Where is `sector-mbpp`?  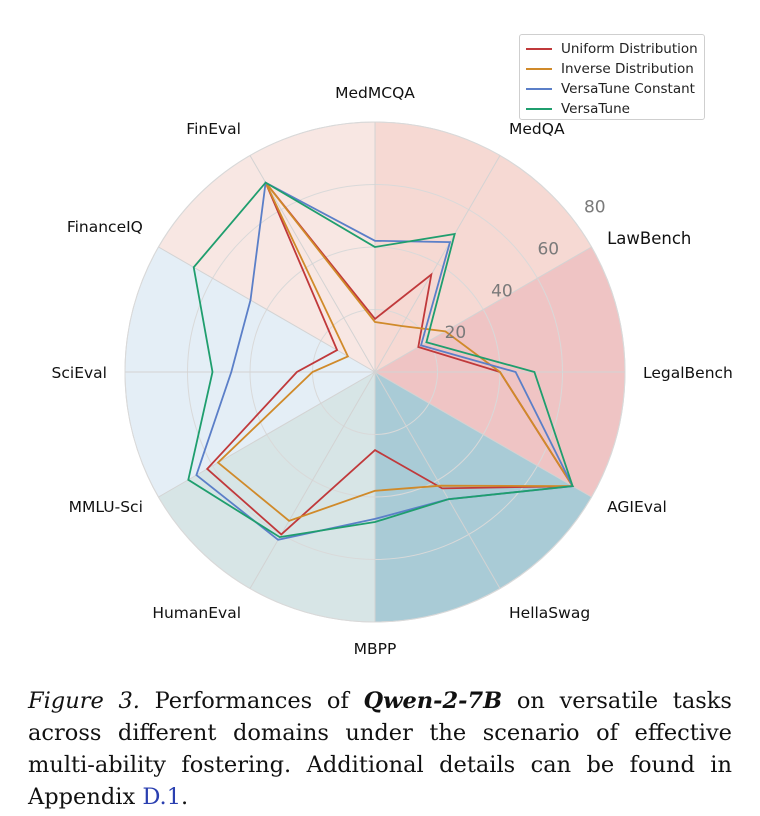 sector-mbpp is located at coordinates (312, 497).